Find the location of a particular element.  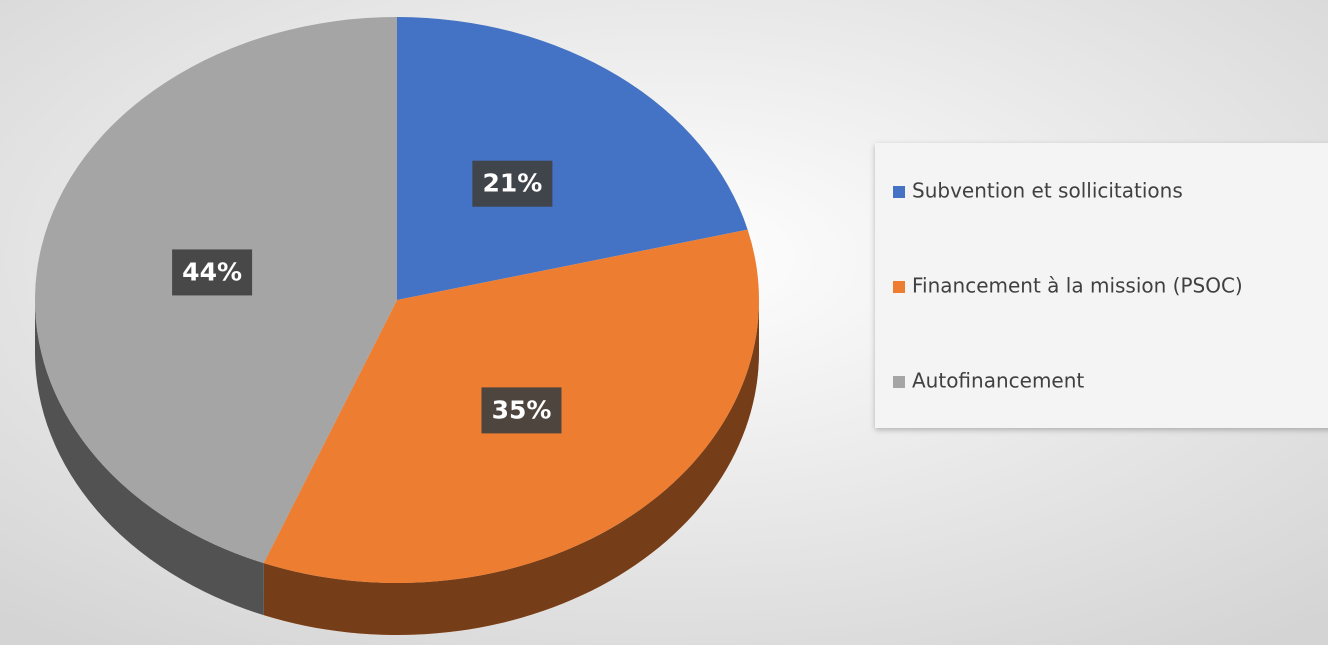

legend-label: Autofinancement is located at coordinates (998, 381).